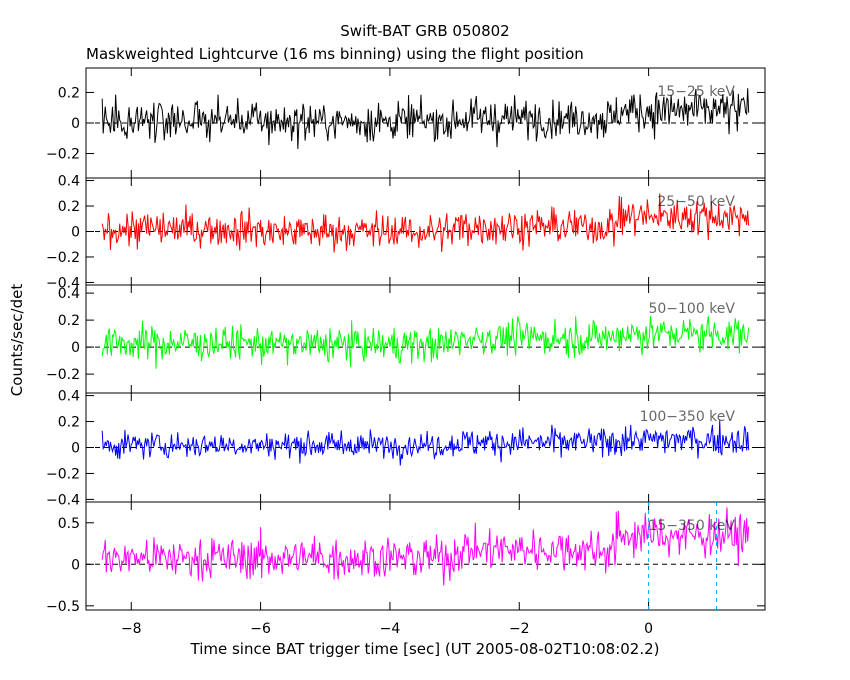 The image size is (850, 680). I want to click on panel-4: −0.5 0 0.5 15−350 keV, so click(406, 558).